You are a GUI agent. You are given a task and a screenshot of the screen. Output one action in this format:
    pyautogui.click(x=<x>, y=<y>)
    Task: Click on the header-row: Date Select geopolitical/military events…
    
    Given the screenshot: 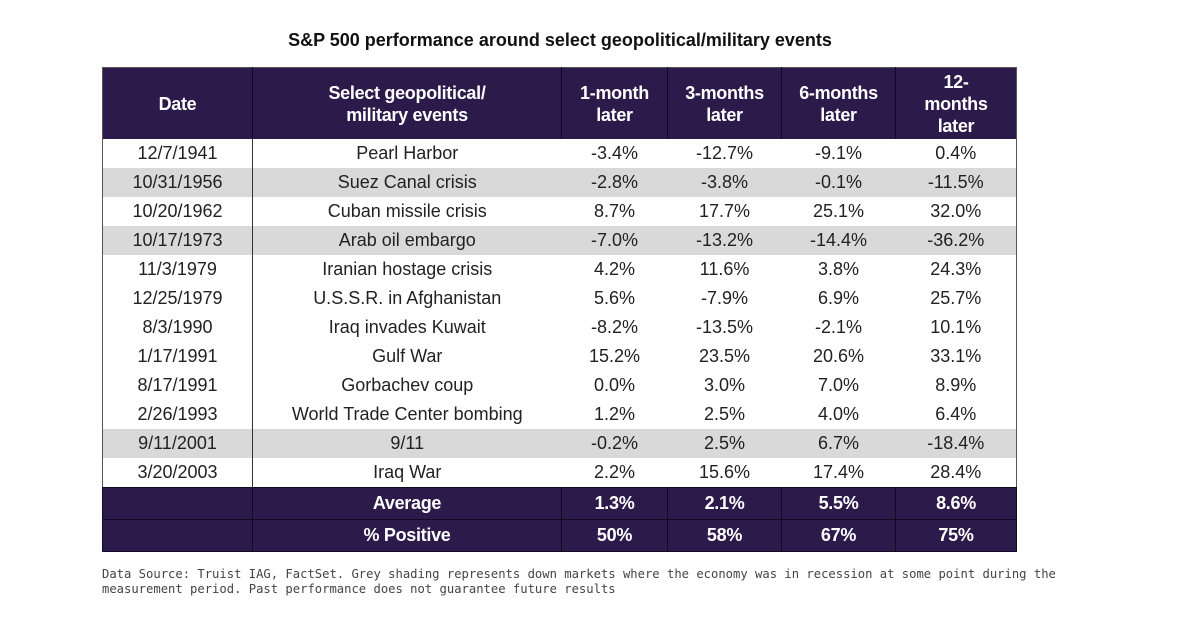 What is the action you would take?
    pyautogui.click(x=559, y=103)
    